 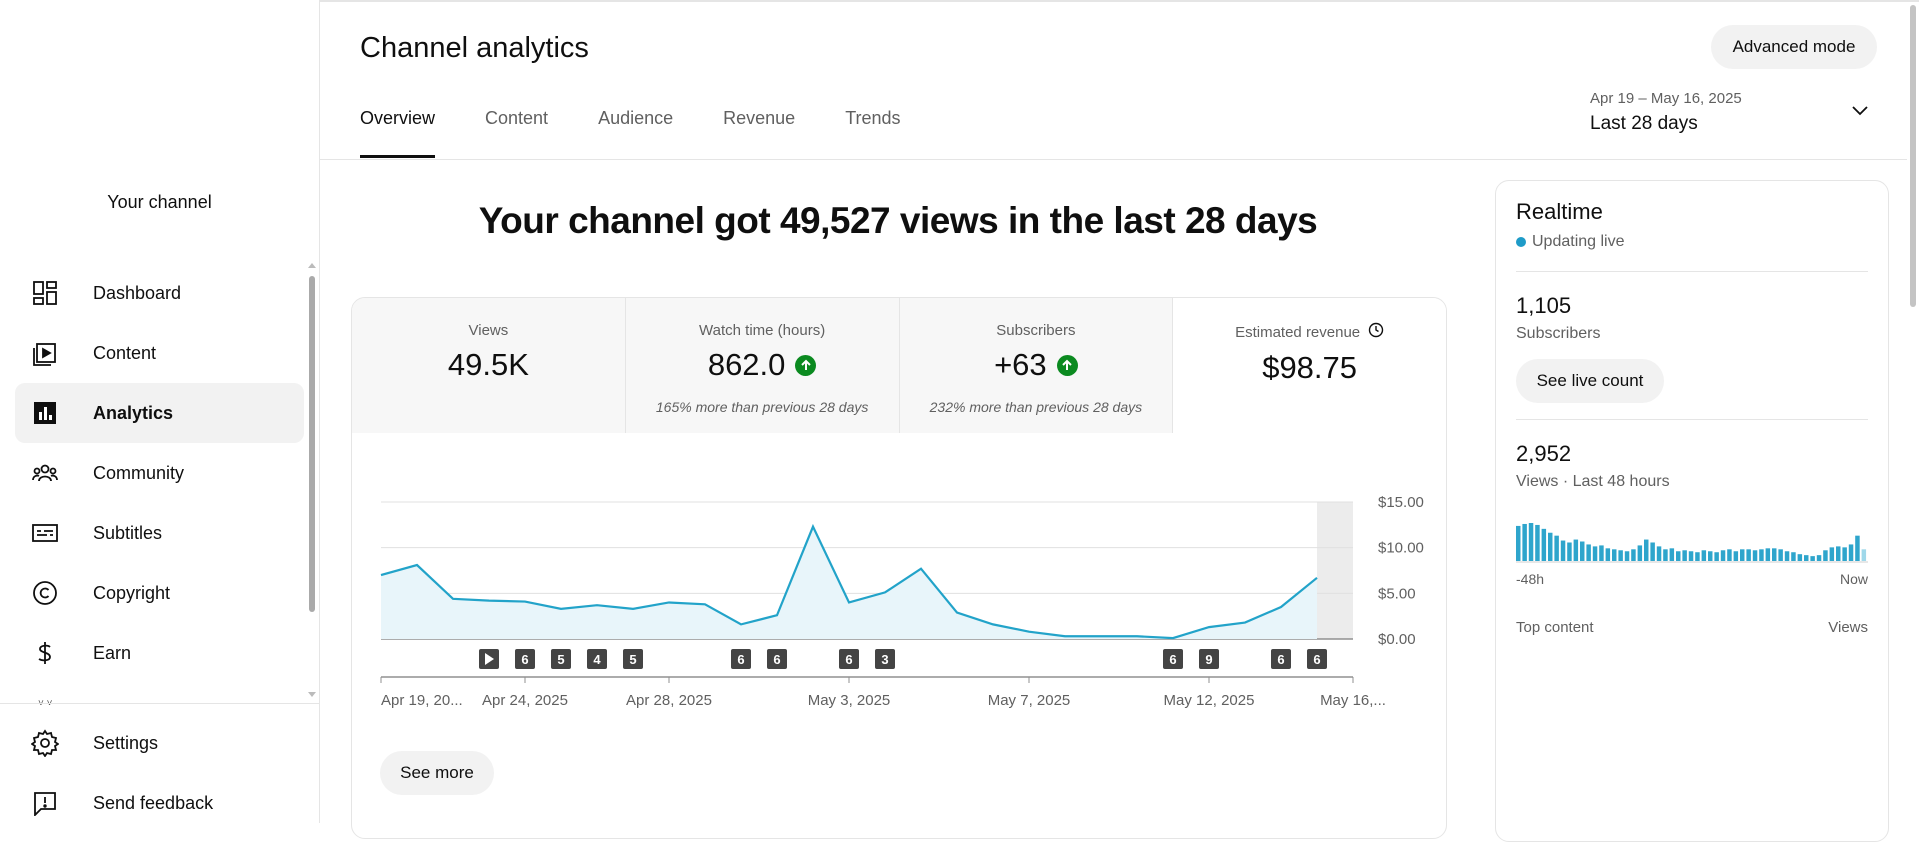 What do you see at coordinates (1913, 156) in the screenshot?
I see `main-scrollbar` at bounding box center [1913, 156].